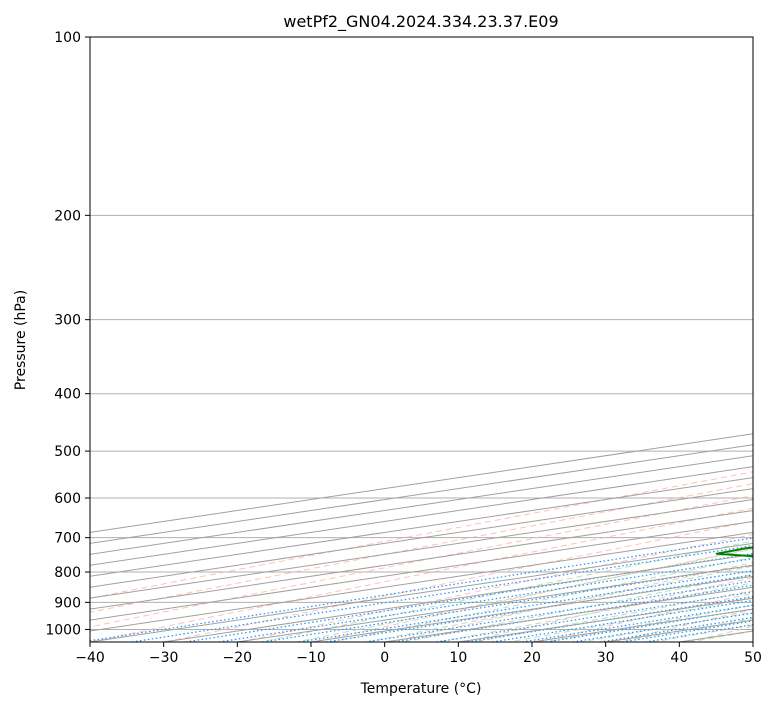 This screenshot has height=708, width=775. Describe the element at coordinates (311, 658) in the screenshot. I see `x-tick-label: −10` at that location.